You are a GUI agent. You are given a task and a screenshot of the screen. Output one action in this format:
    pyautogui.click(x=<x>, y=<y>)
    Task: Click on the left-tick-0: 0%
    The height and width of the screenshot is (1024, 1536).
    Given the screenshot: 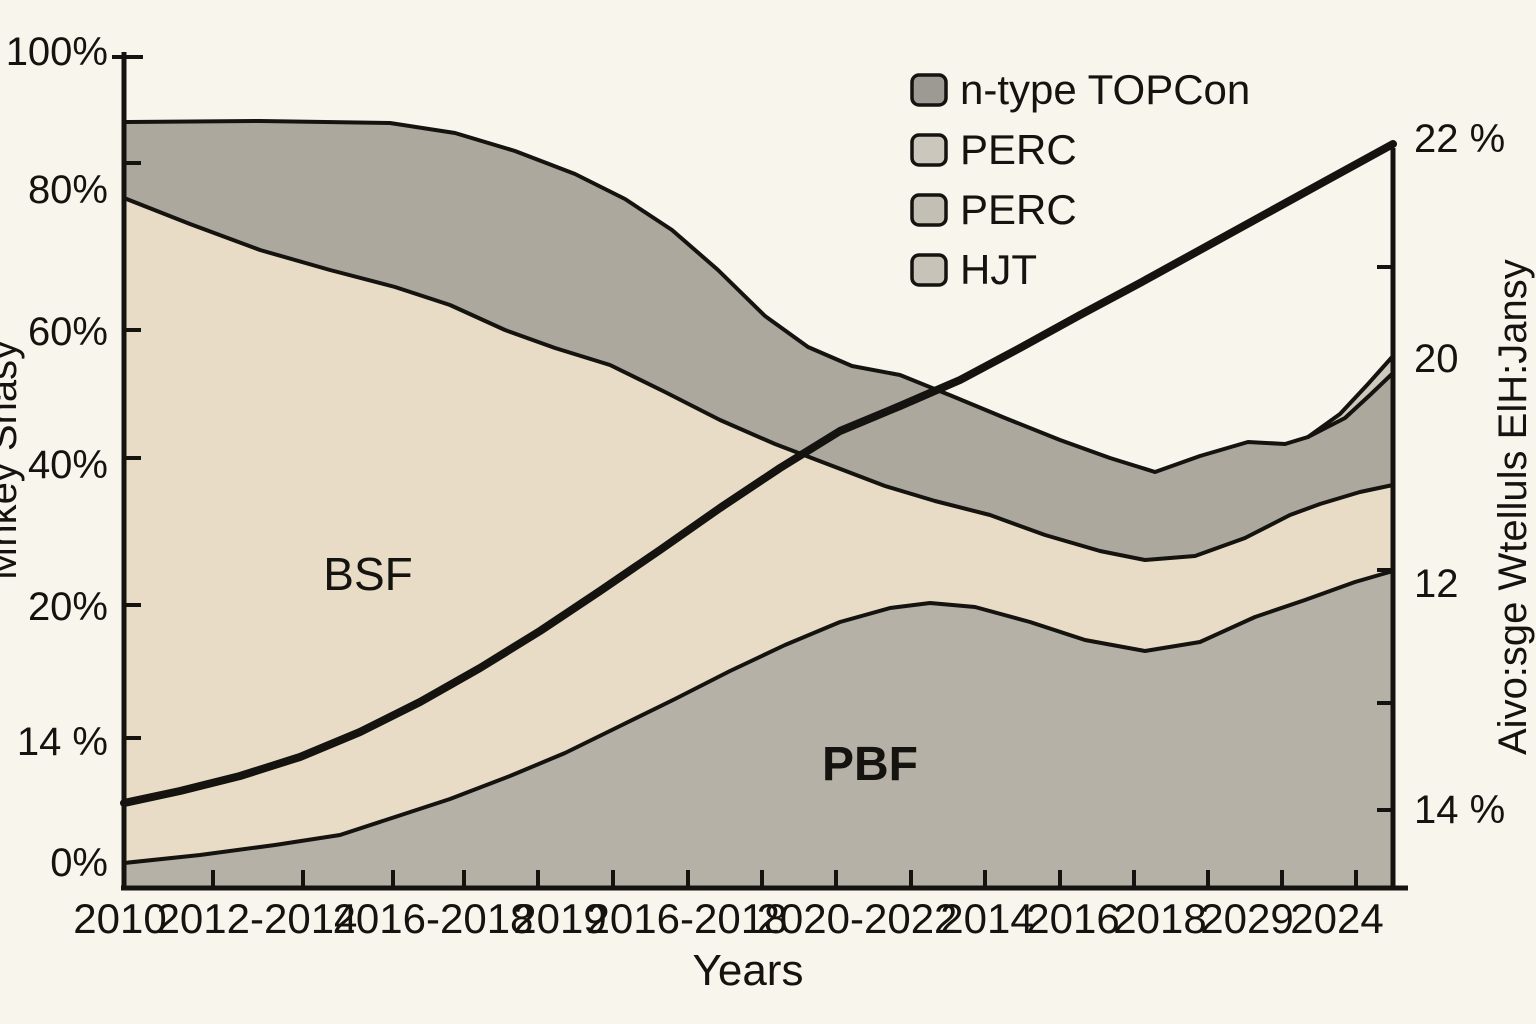 What is the action you would take?
    pyautogui.click(x=79, y=863)
    